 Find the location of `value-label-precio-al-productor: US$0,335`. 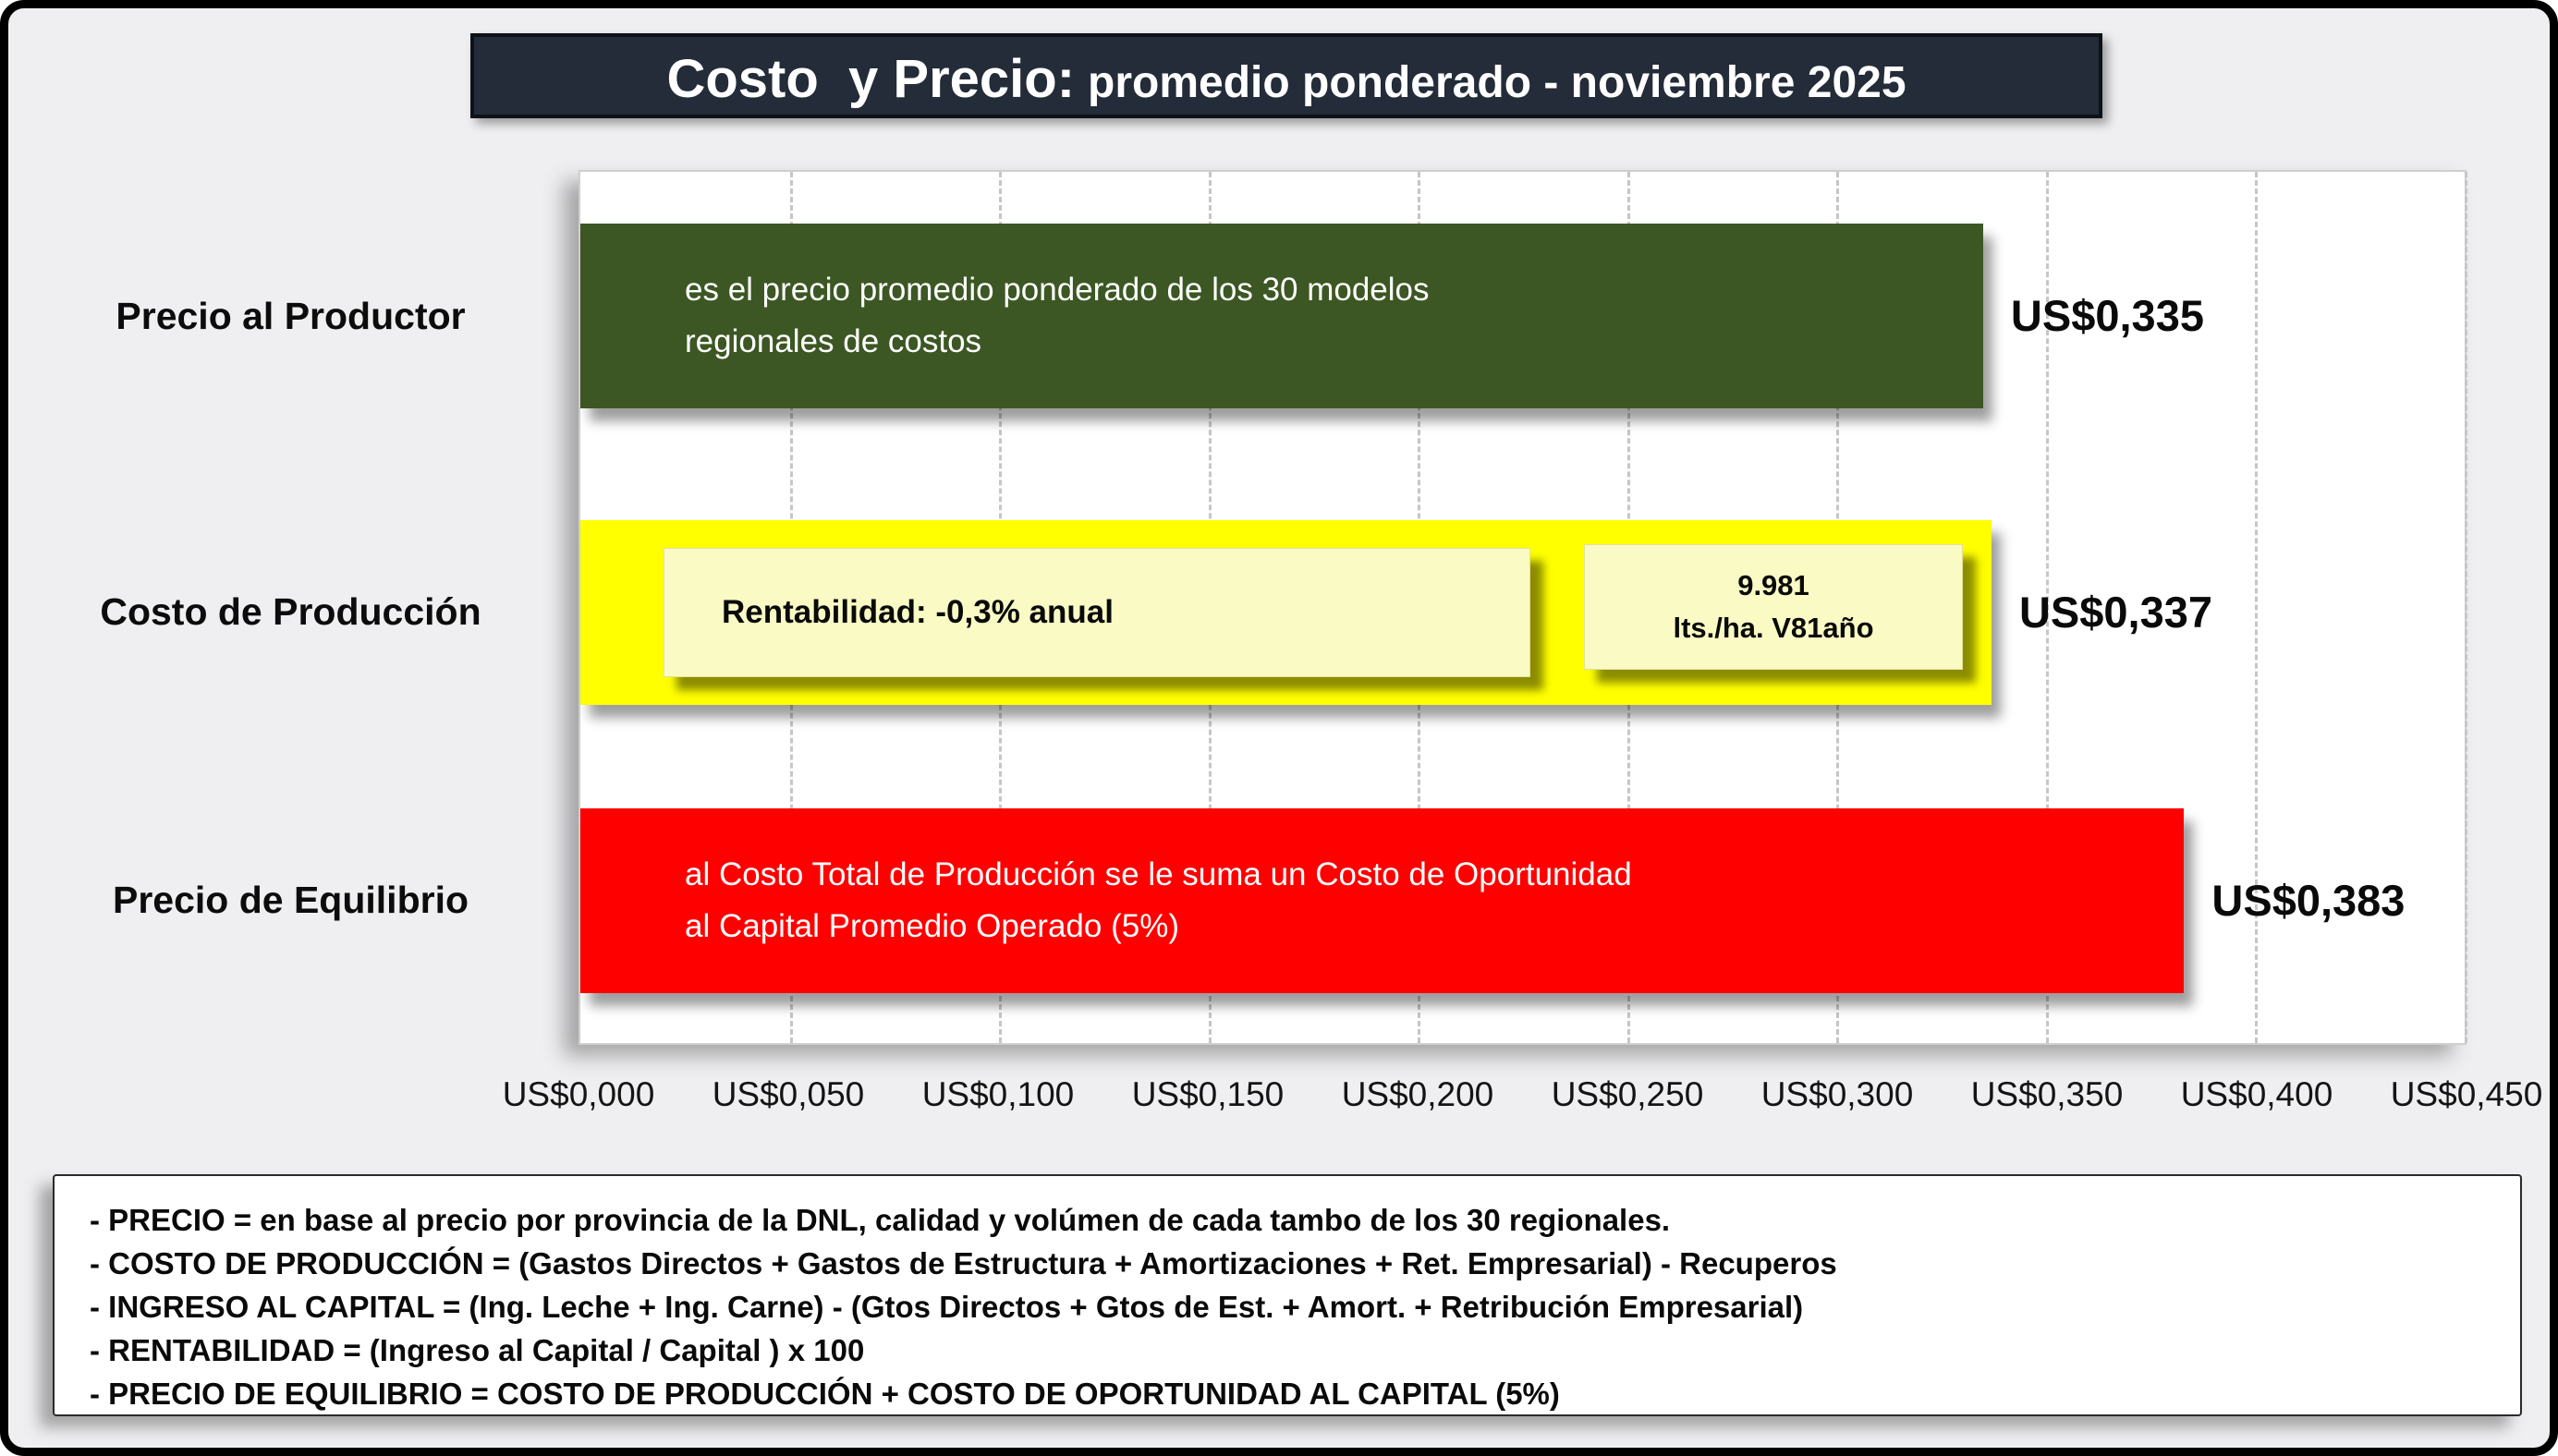

value-label-precio-al-productor: US$0,335 is located at coordinates (2107, 315).